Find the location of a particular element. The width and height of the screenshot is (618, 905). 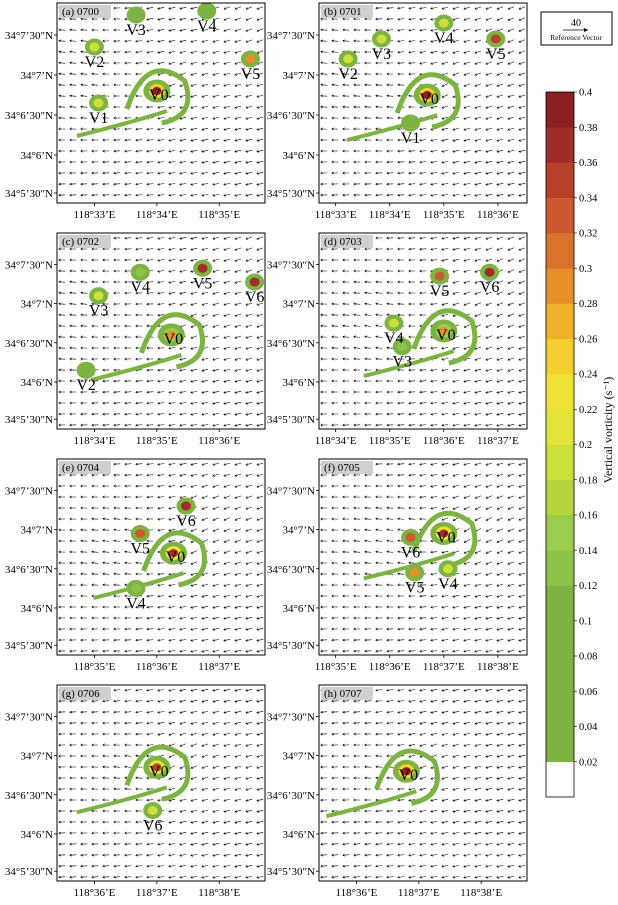

reference-vector-box: 40 Reference Vector is located at coordinates (576, 28).